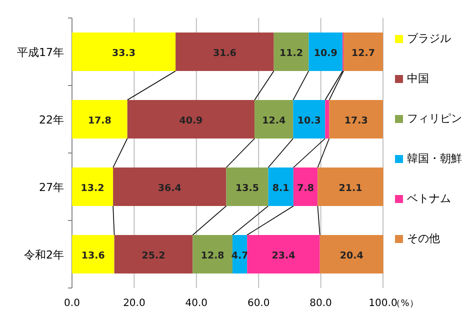 The width and height of the screenshot is (473, 322). I want to click on data-label: 12.7, so click(363, 53).